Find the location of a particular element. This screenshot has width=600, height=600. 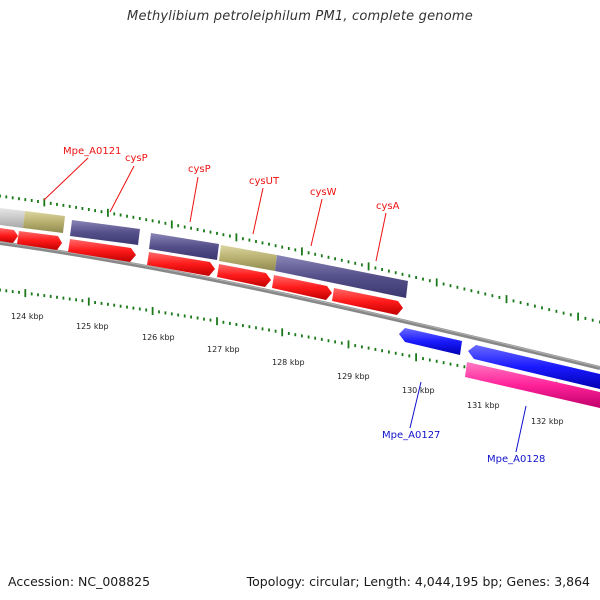

bottom-label-connectors is located at coordinates (468, 417).